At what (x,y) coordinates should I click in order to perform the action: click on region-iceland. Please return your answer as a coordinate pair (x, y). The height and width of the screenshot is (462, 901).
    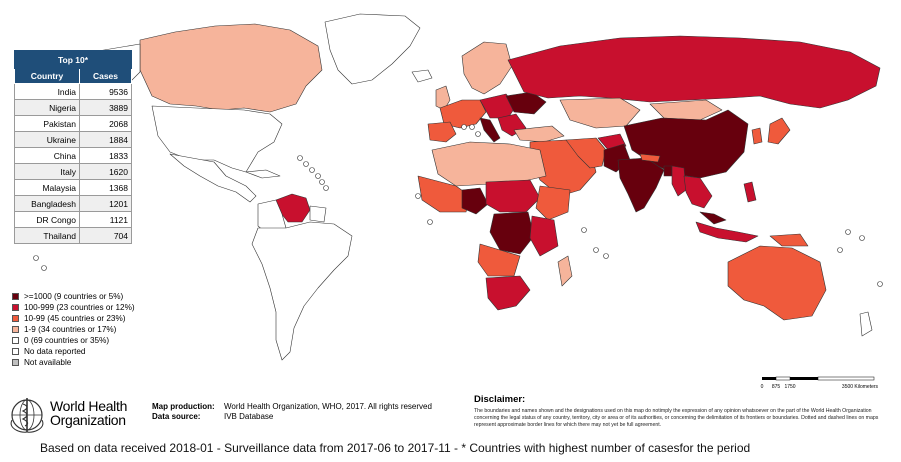
    Looking at the image, I should click on (422, 76).